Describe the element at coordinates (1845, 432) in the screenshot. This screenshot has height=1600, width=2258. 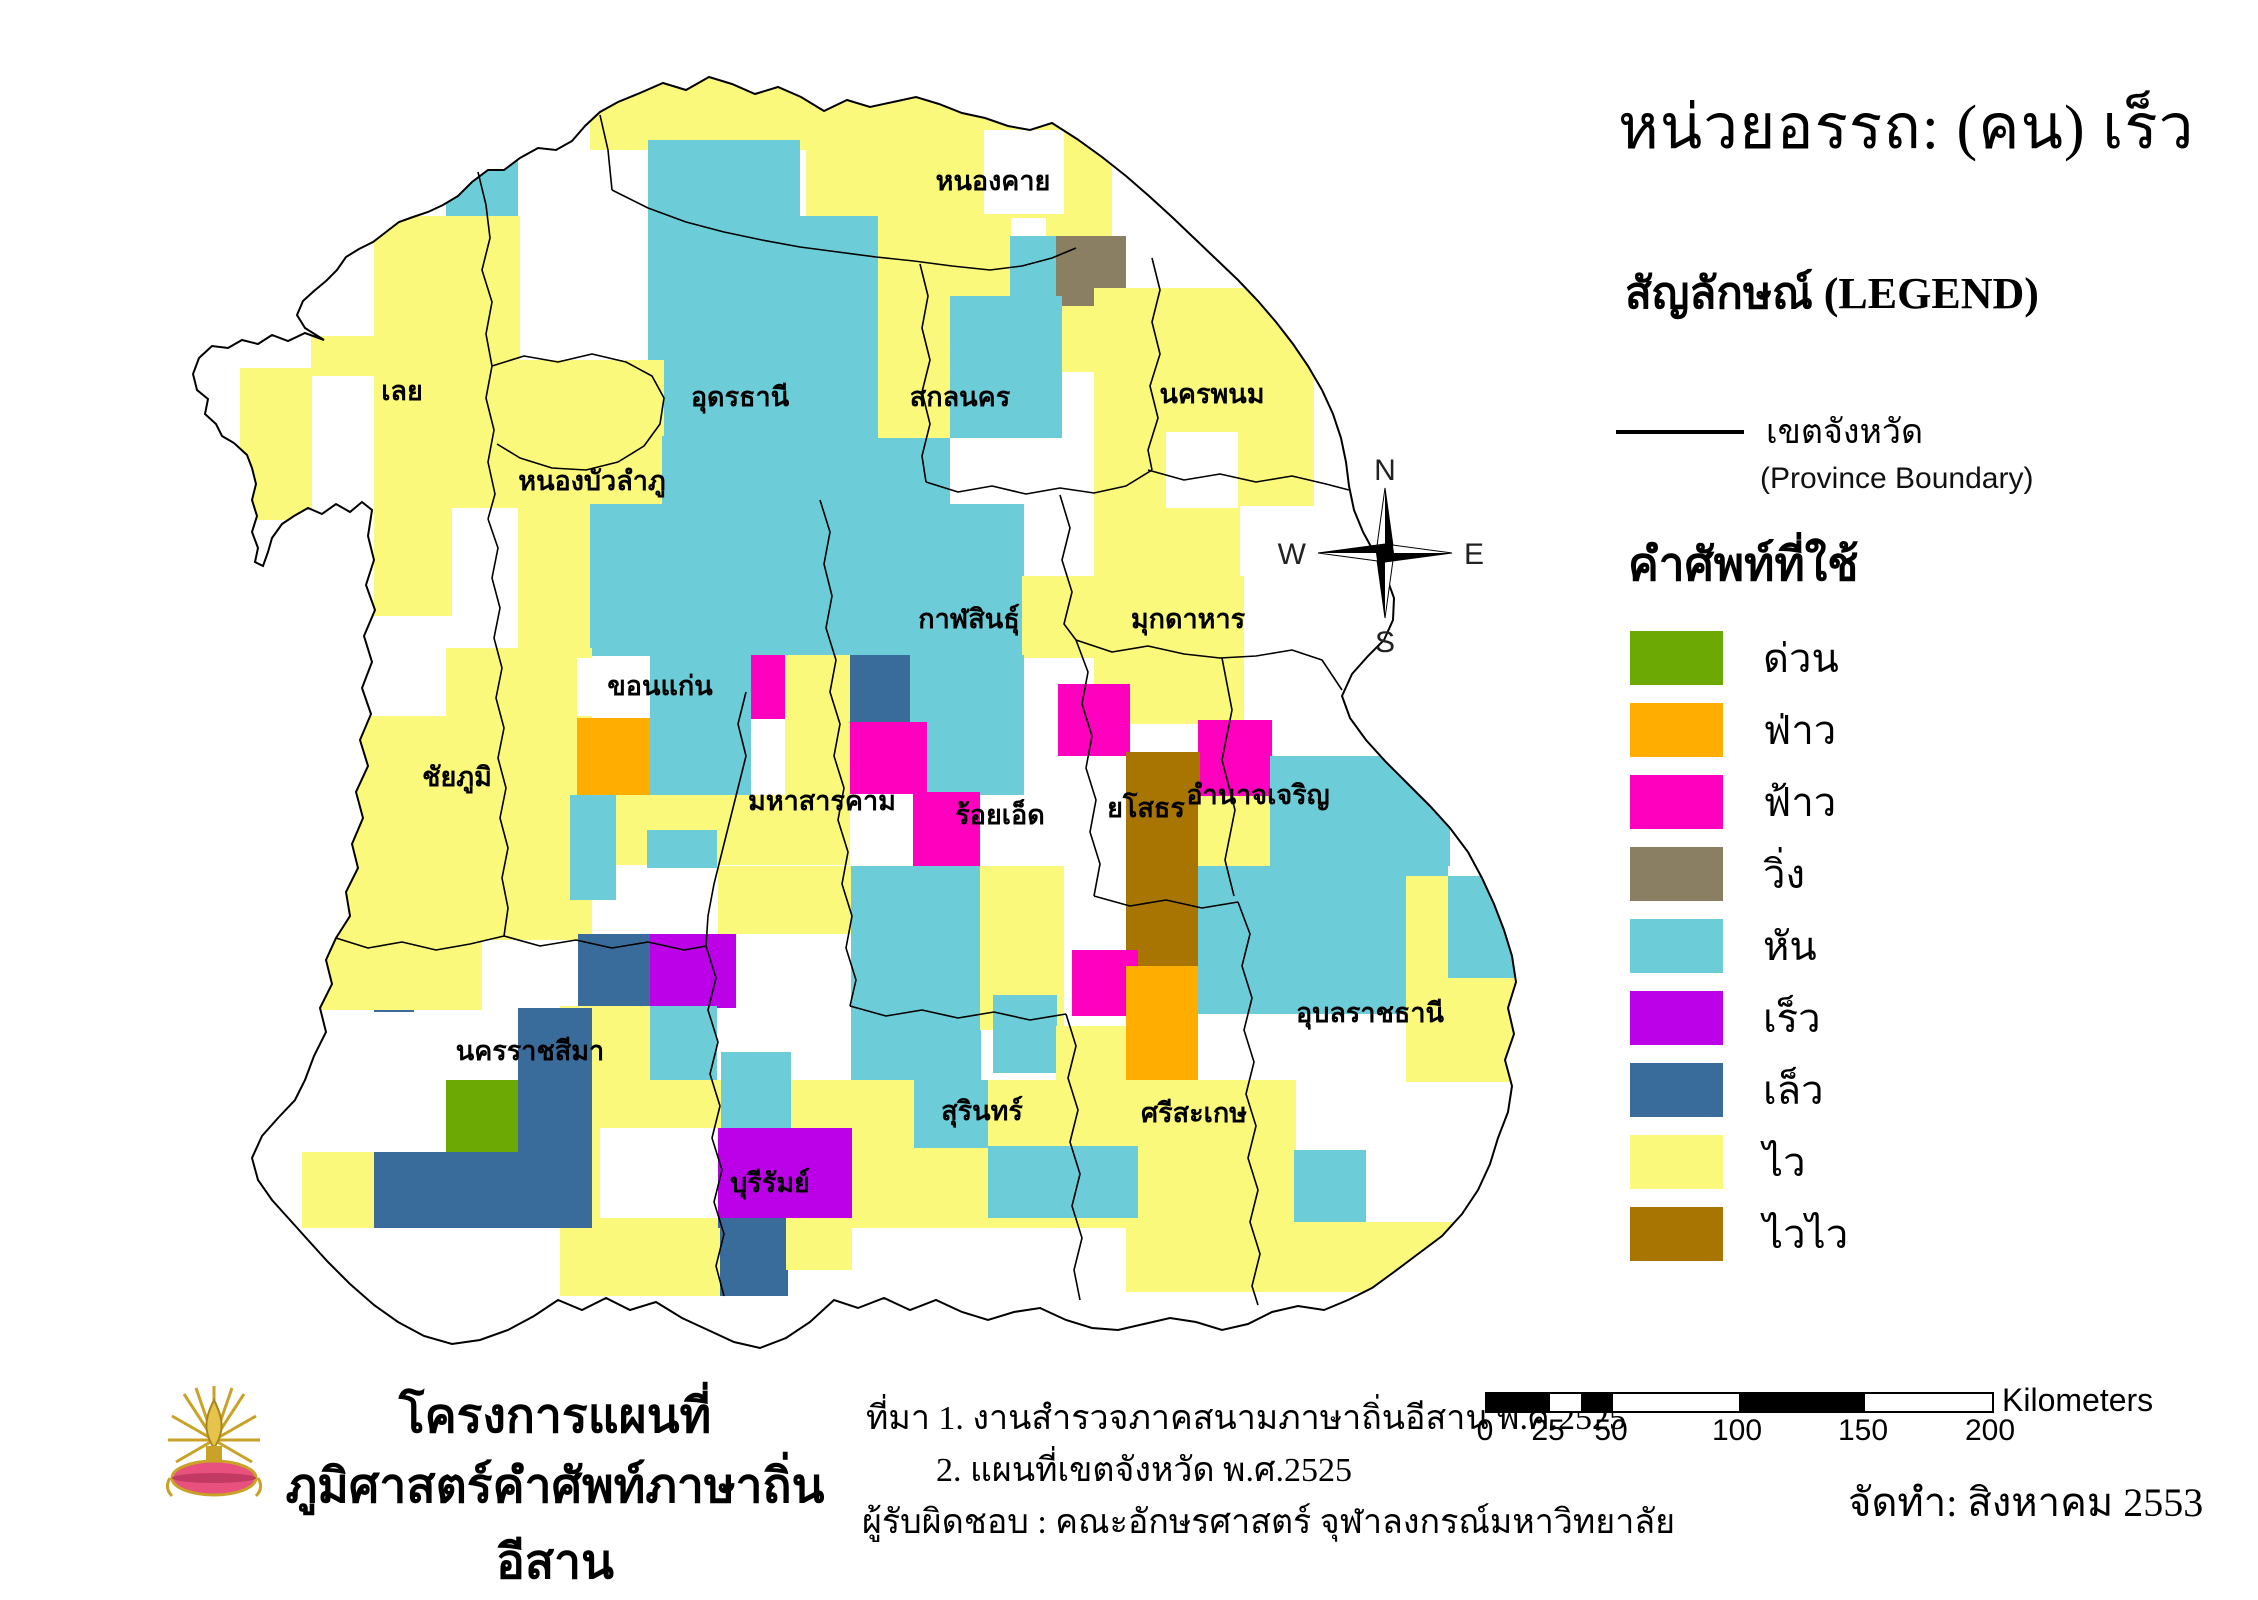
I see `boundary-label-thai: เขตจังหวัด` at that location.